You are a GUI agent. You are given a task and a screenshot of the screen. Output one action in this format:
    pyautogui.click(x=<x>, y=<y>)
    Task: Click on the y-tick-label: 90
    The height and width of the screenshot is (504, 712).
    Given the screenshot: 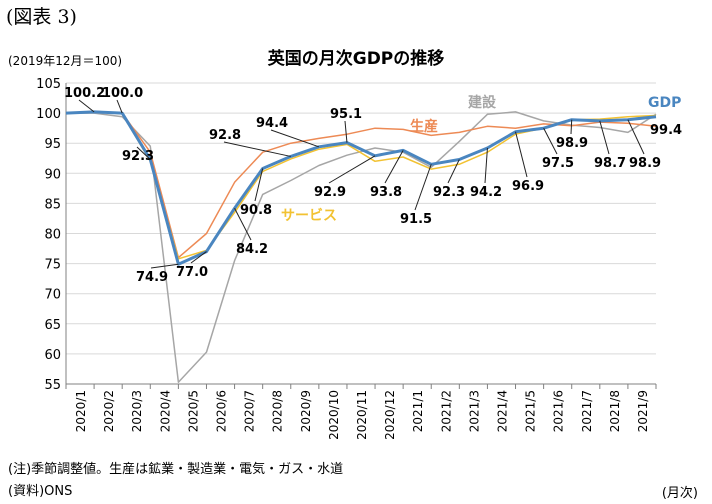 What is the action you would take?
    pyautogui.click(x=52, y=174)
    